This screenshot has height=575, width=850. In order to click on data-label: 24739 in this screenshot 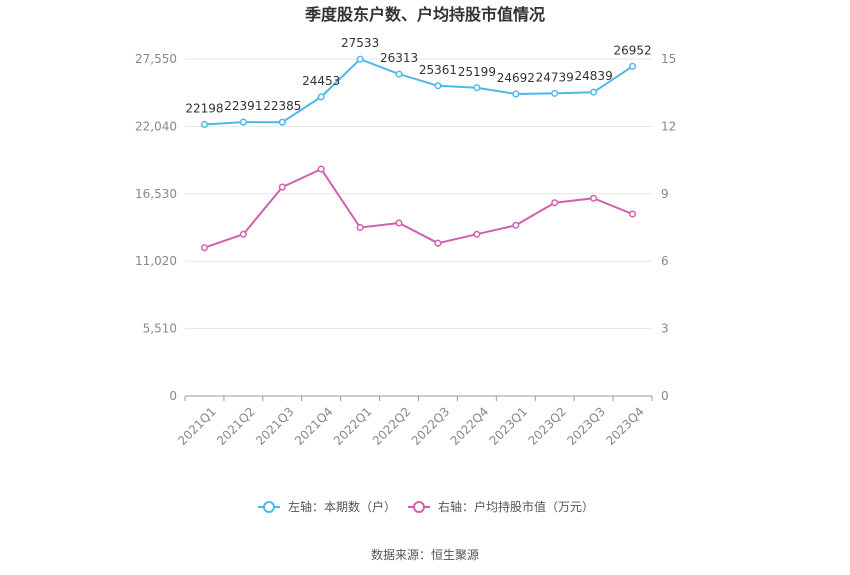, I will do `click(555, 77)`.